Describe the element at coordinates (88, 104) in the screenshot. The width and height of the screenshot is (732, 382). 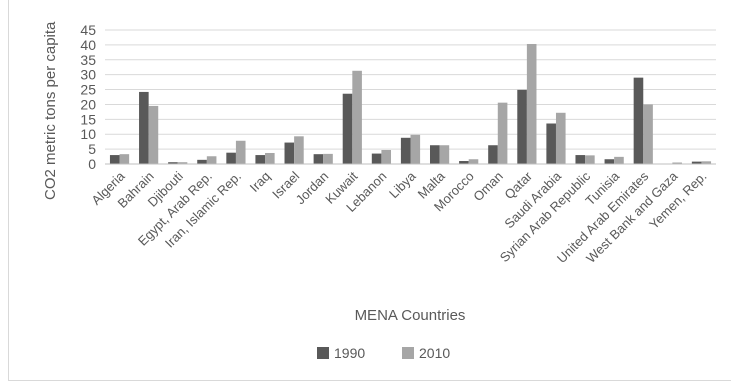
I see `y-tick-label: 20` at that location.